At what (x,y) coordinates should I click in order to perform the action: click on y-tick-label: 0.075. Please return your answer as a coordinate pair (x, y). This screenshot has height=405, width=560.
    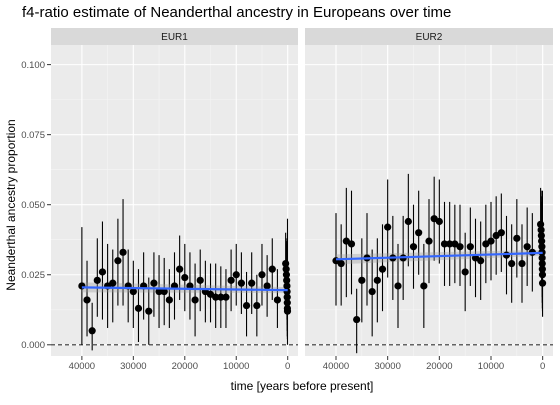
    Looking at the image, I should click on (33, 135).